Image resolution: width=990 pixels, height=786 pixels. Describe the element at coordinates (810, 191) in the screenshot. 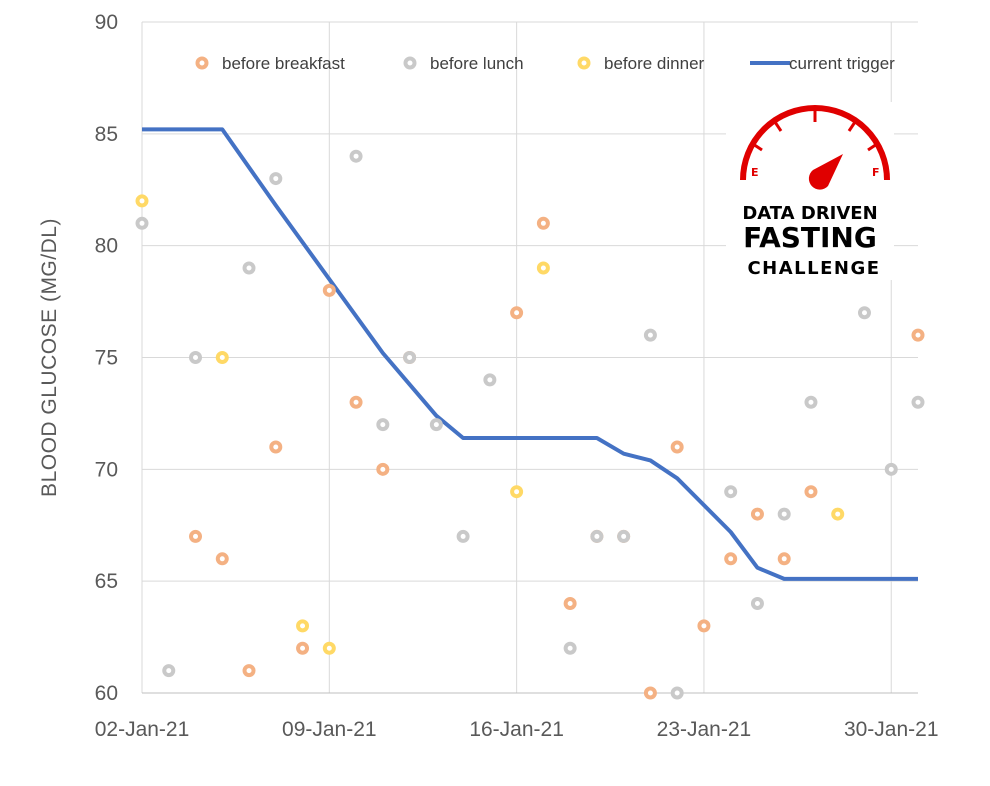

I see `data-driven-fasting-logo: E F DATA DRIVEN FASTING CHALLENGE` at that location.